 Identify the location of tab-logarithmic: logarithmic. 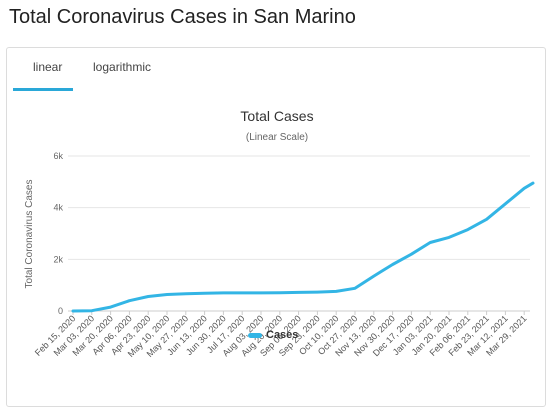
(122, 67).